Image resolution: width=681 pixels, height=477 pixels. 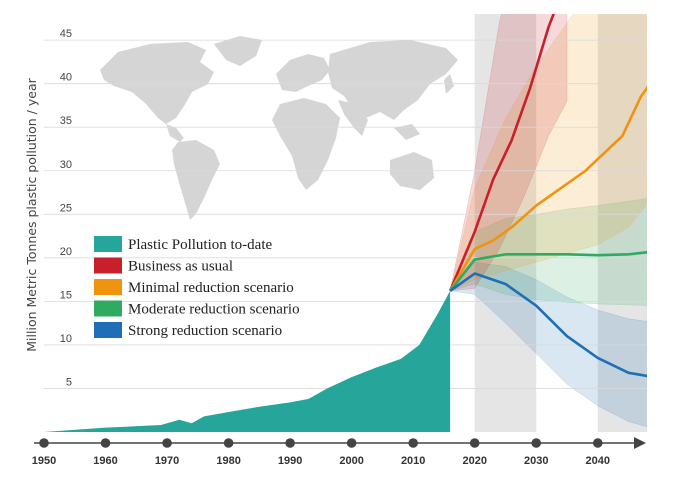 I want to click on y-tick-label: 30, so click(x=66, y=165).